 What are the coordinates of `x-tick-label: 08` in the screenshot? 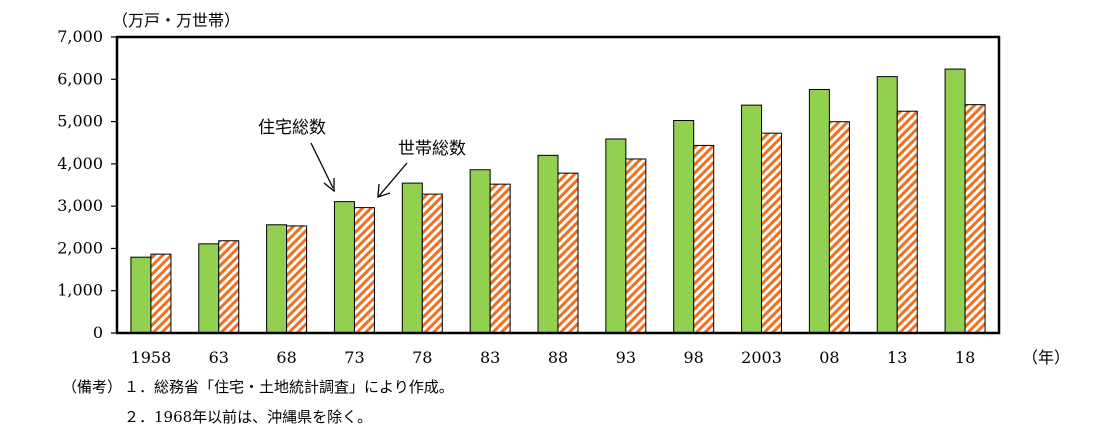 It's located at (829, 357).